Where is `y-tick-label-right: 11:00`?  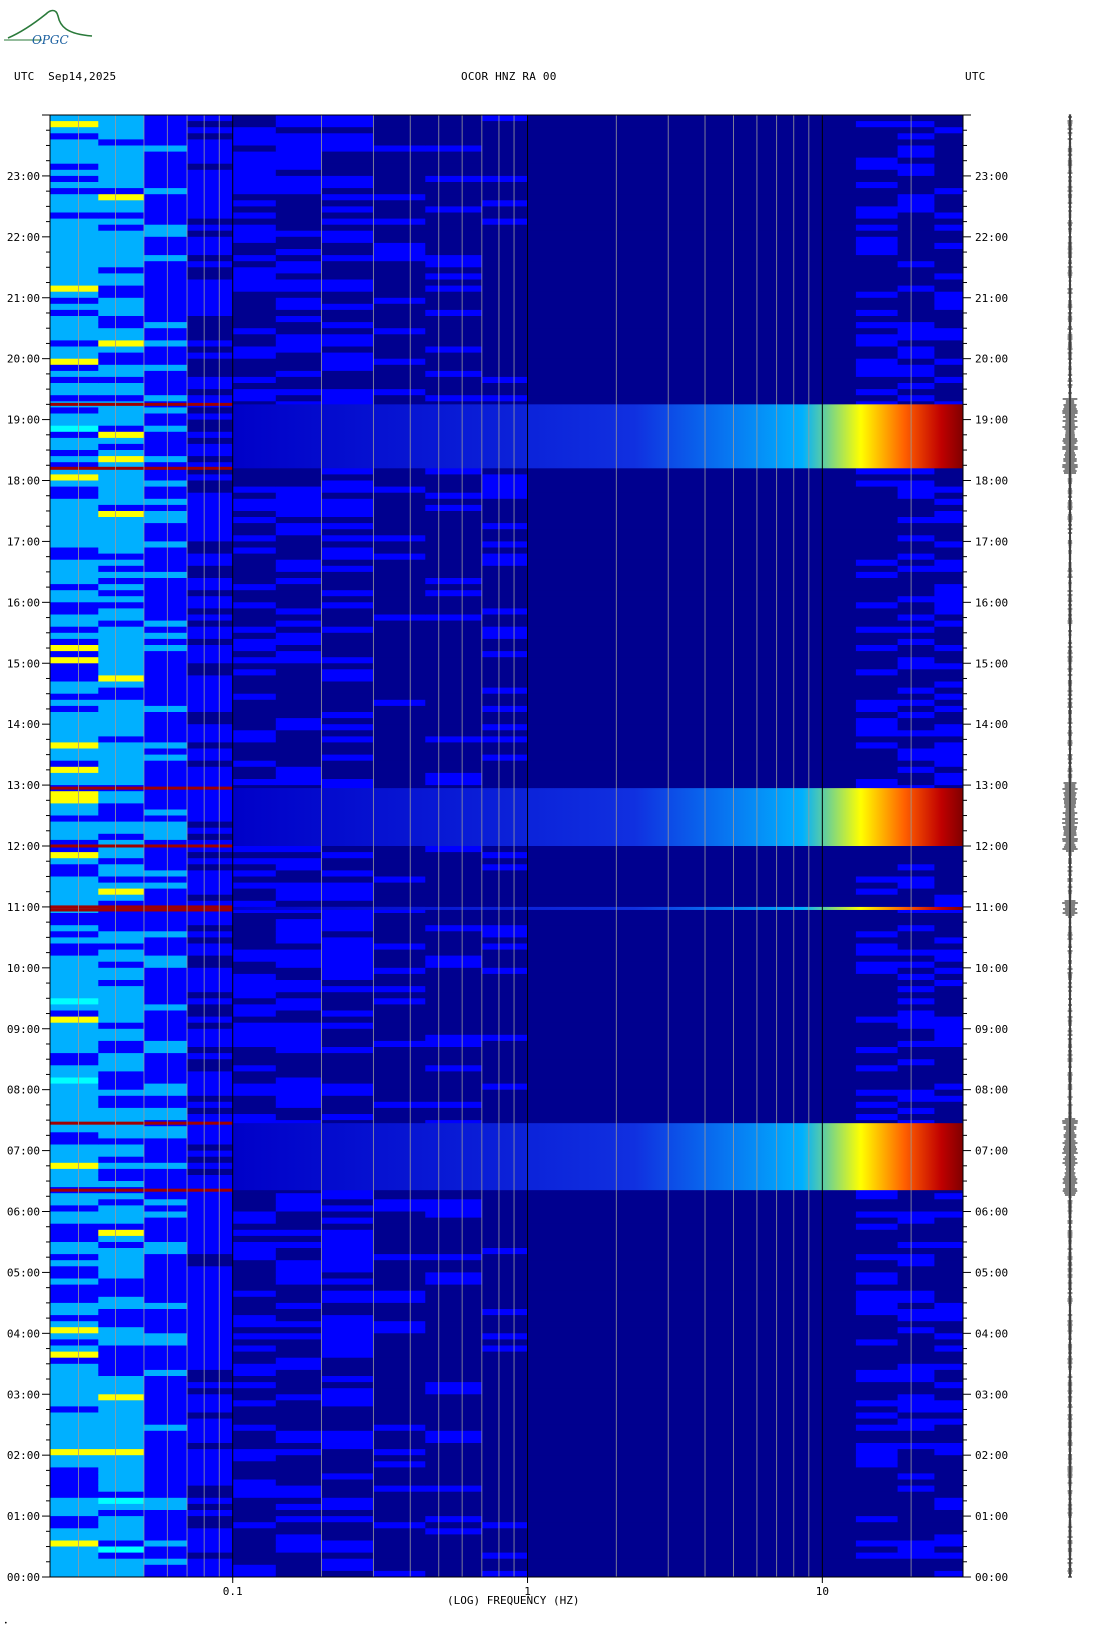
y-tick-label-right: 11:00 is located at coordinates (991, 907).